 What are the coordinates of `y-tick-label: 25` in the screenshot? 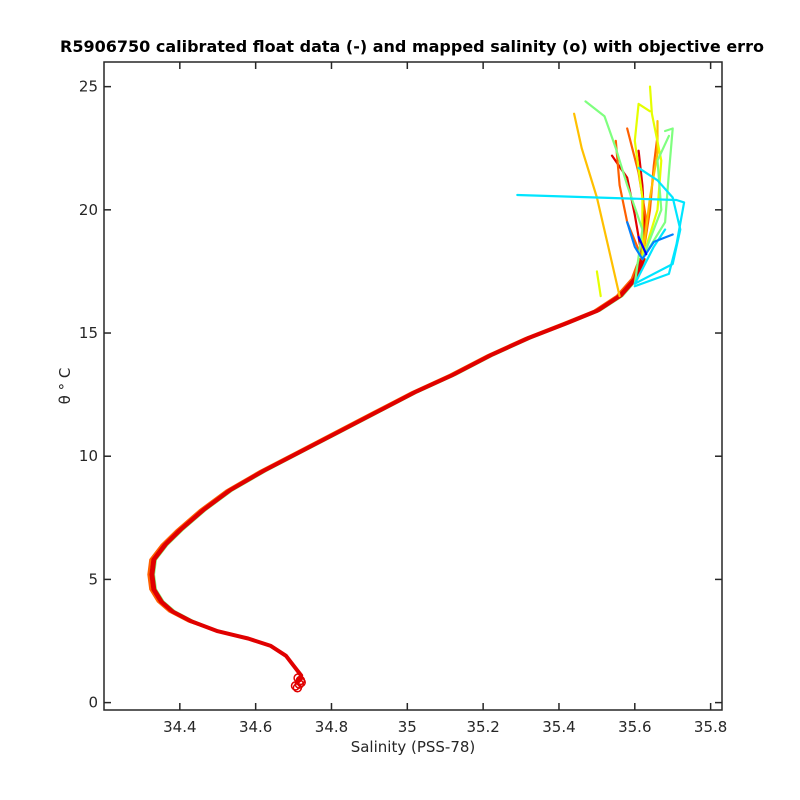 It's located at (88, 87).